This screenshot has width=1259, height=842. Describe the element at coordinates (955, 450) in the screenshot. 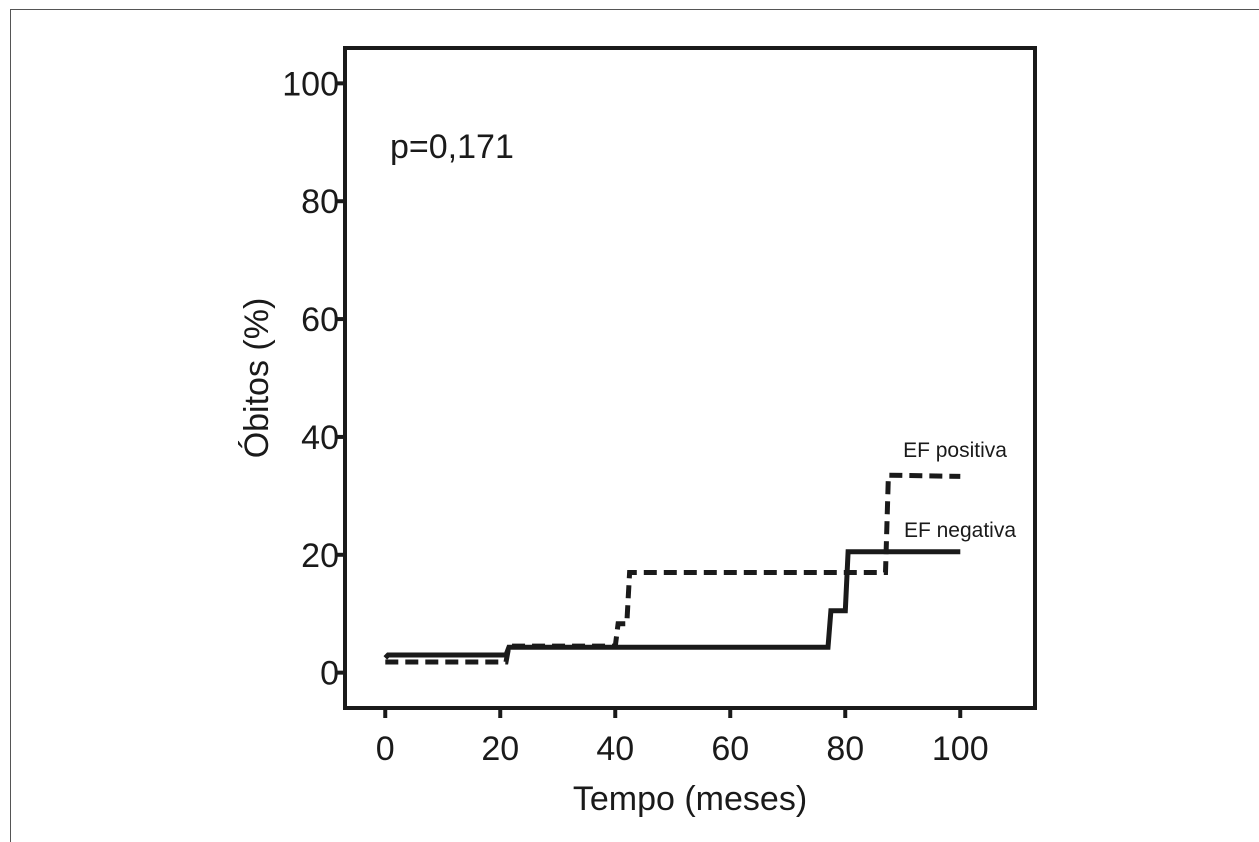

I see `series-label-ef-positiva: EF positiva` at that location.